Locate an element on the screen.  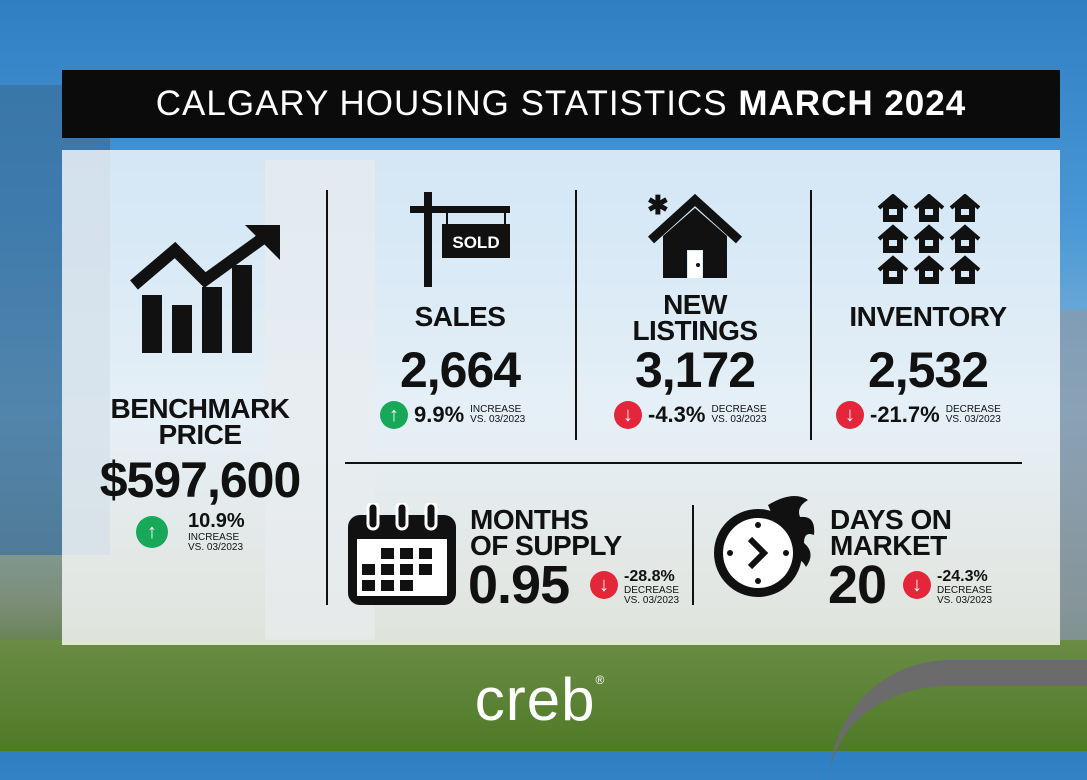
inventory-change: ↓ -21.7% DECREASE VS. 03/2023 is located at coordinates (918, 415).